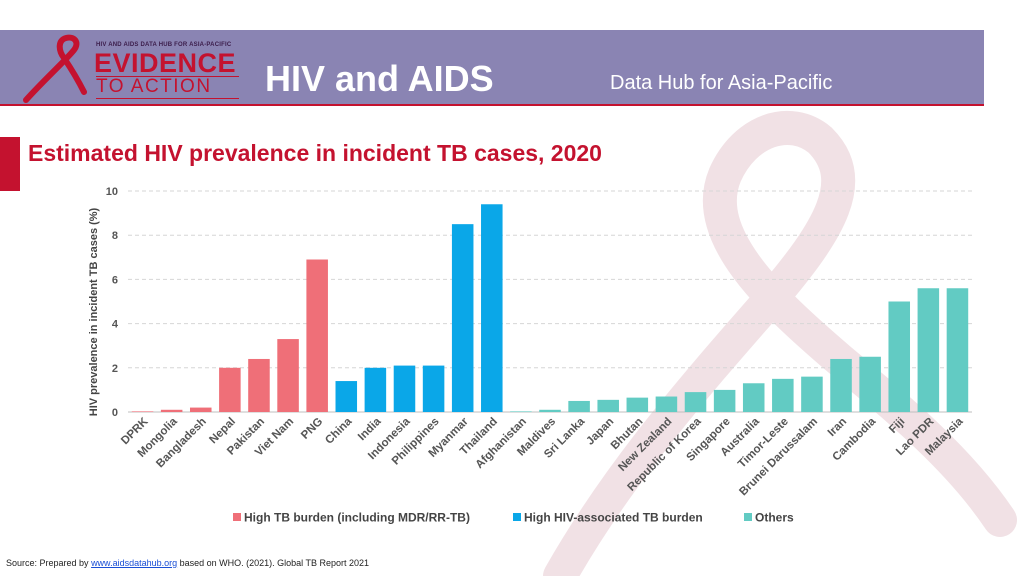 Image resolution: width=1024 pixels, height=576 pixels. I want to click on header-title: HIV and AIDS, so click(379, 78).